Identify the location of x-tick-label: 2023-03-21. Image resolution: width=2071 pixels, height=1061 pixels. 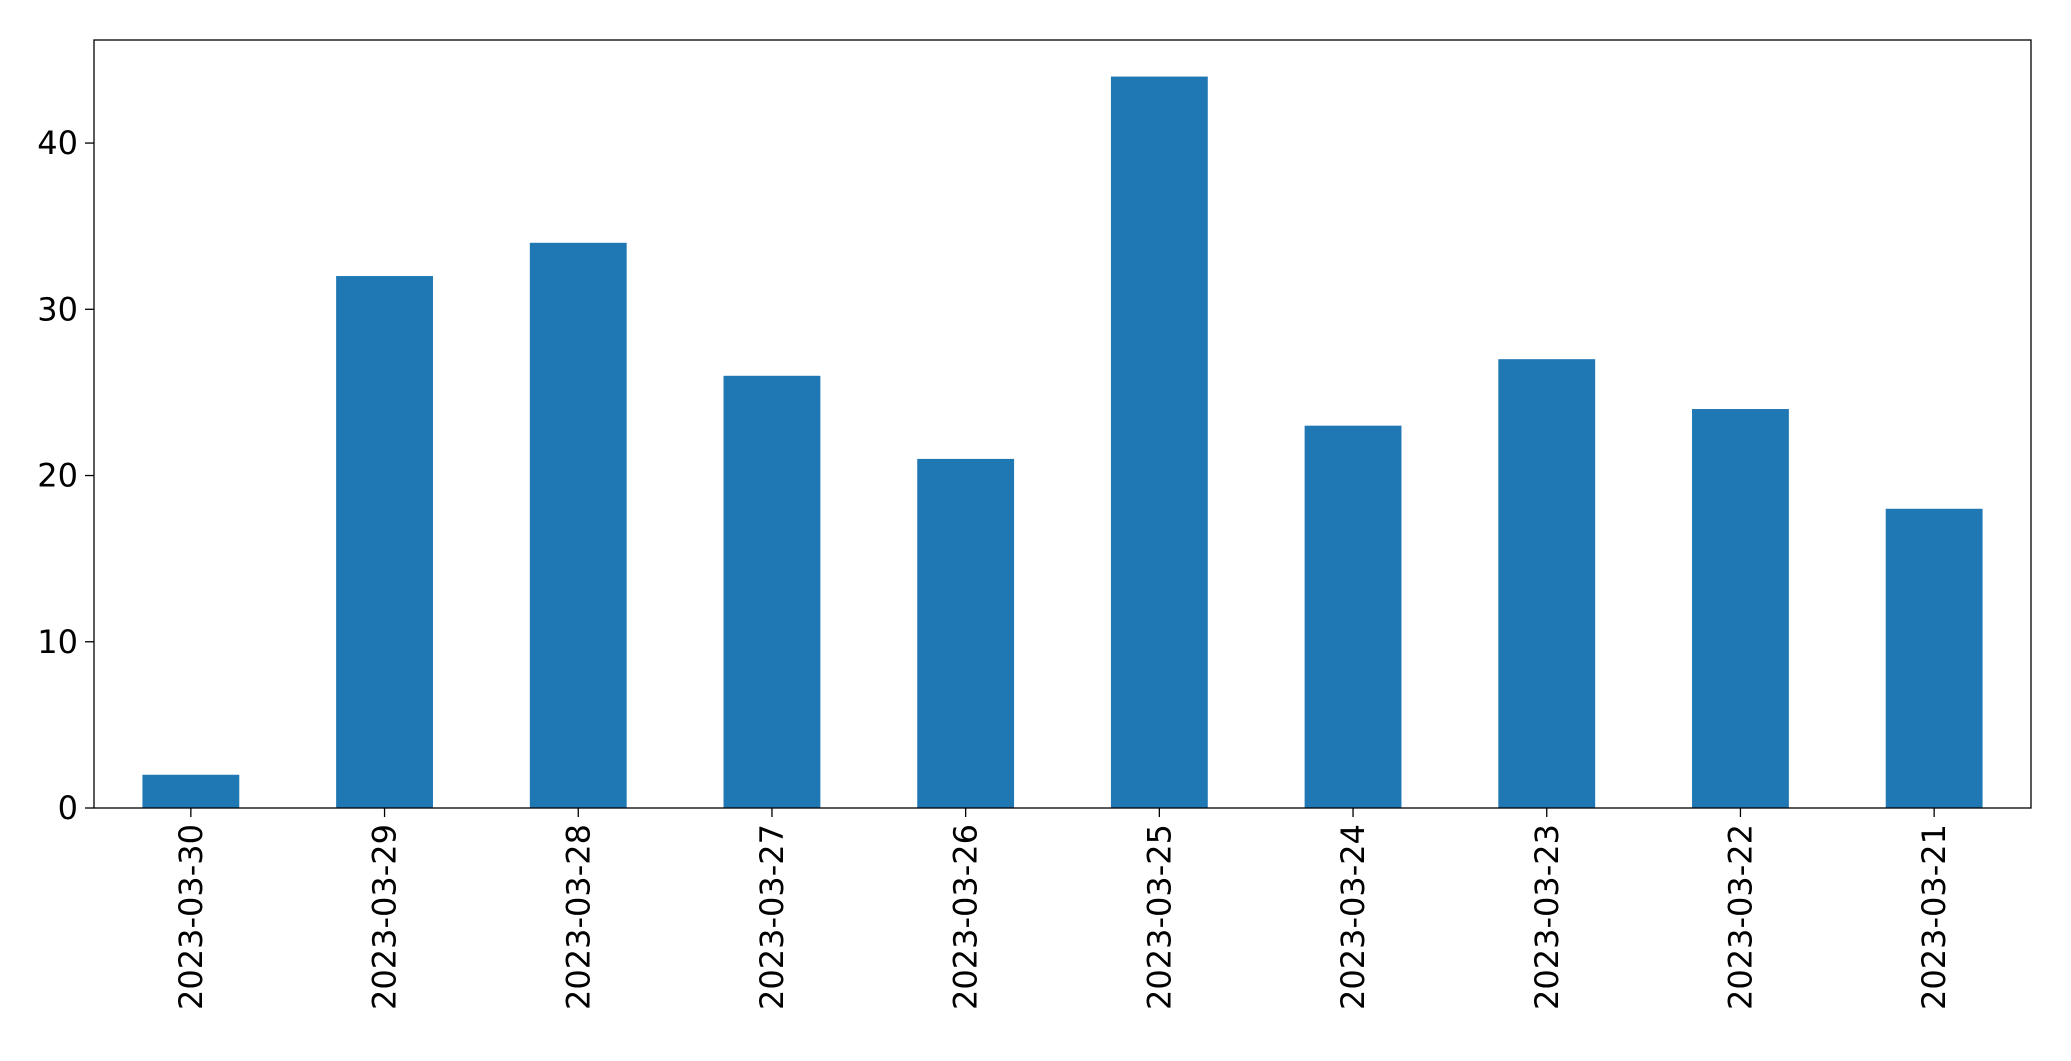
(1934, 917).